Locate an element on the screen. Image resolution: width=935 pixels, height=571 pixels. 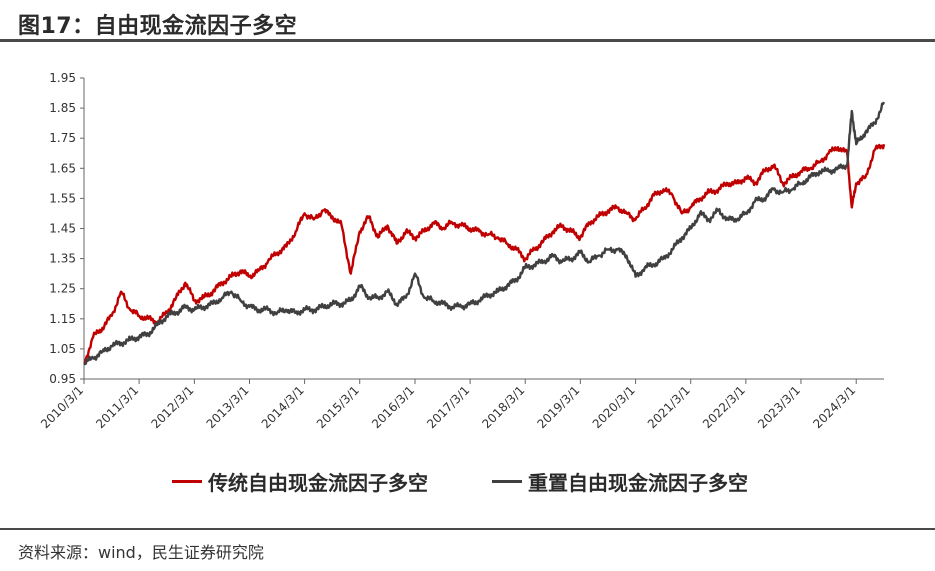
y-tick-label: 1.25 is located at coordinates (62, 289).